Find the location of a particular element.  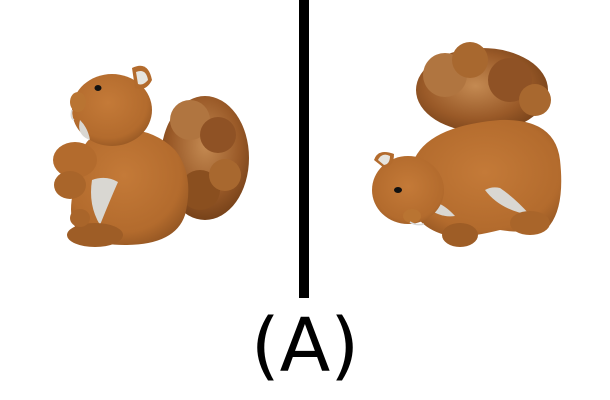

figure-caption: (A) is located at coordinates (305, 346).